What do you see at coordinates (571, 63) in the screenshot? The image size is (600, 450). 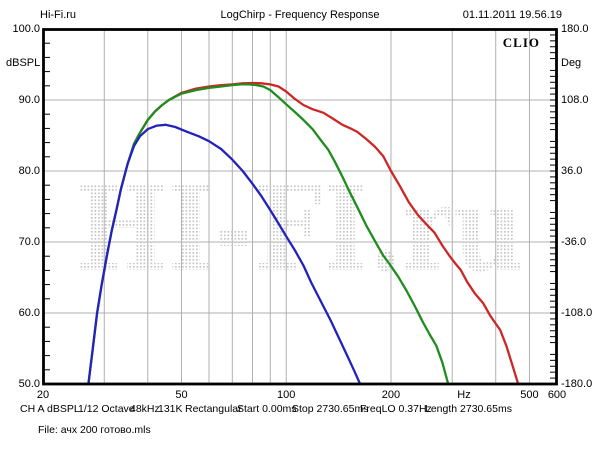 I see `right-axis-unit: Deg` at bounding box center [571, 63].